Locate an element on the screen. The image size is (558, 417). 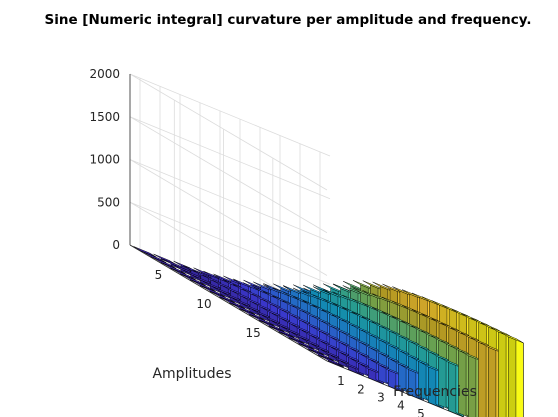
z-tick-label: 1500 is located at coordinates (104, 117).